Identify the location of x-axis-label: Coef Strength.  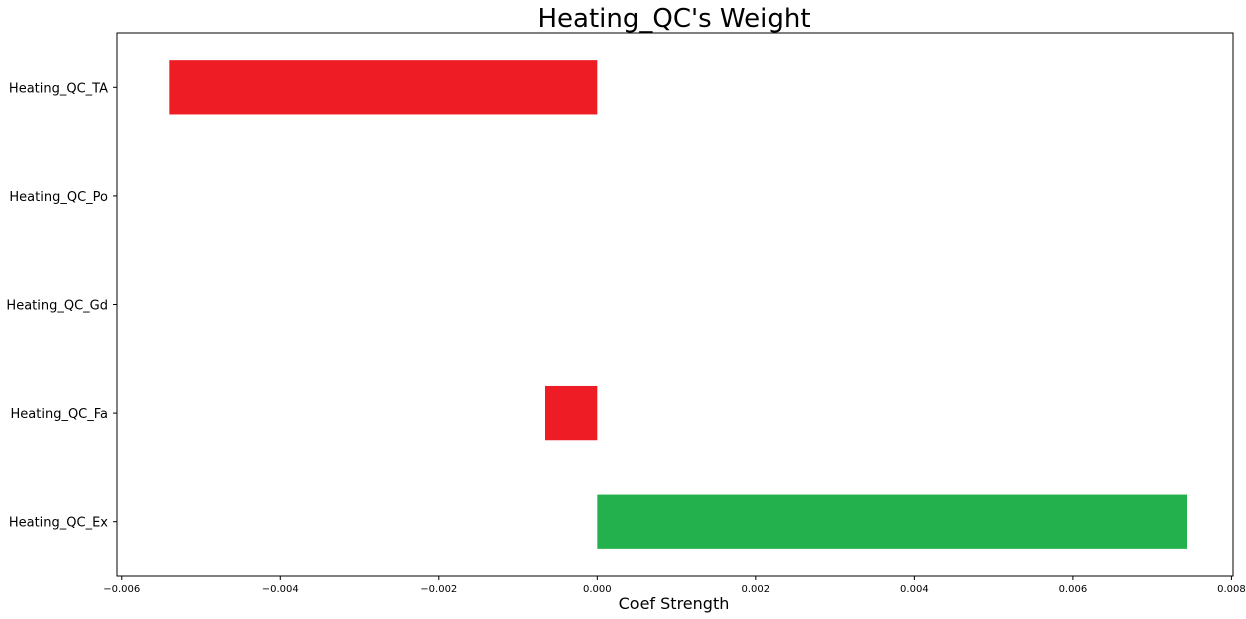
(674, 603).